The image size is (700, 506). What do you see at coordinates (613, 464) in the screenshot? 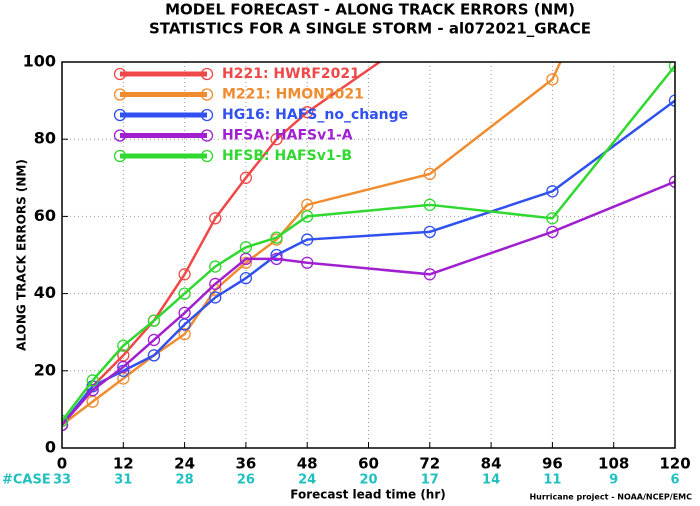
I see `x-tick-label: 108` at bounding box center [613, 464].